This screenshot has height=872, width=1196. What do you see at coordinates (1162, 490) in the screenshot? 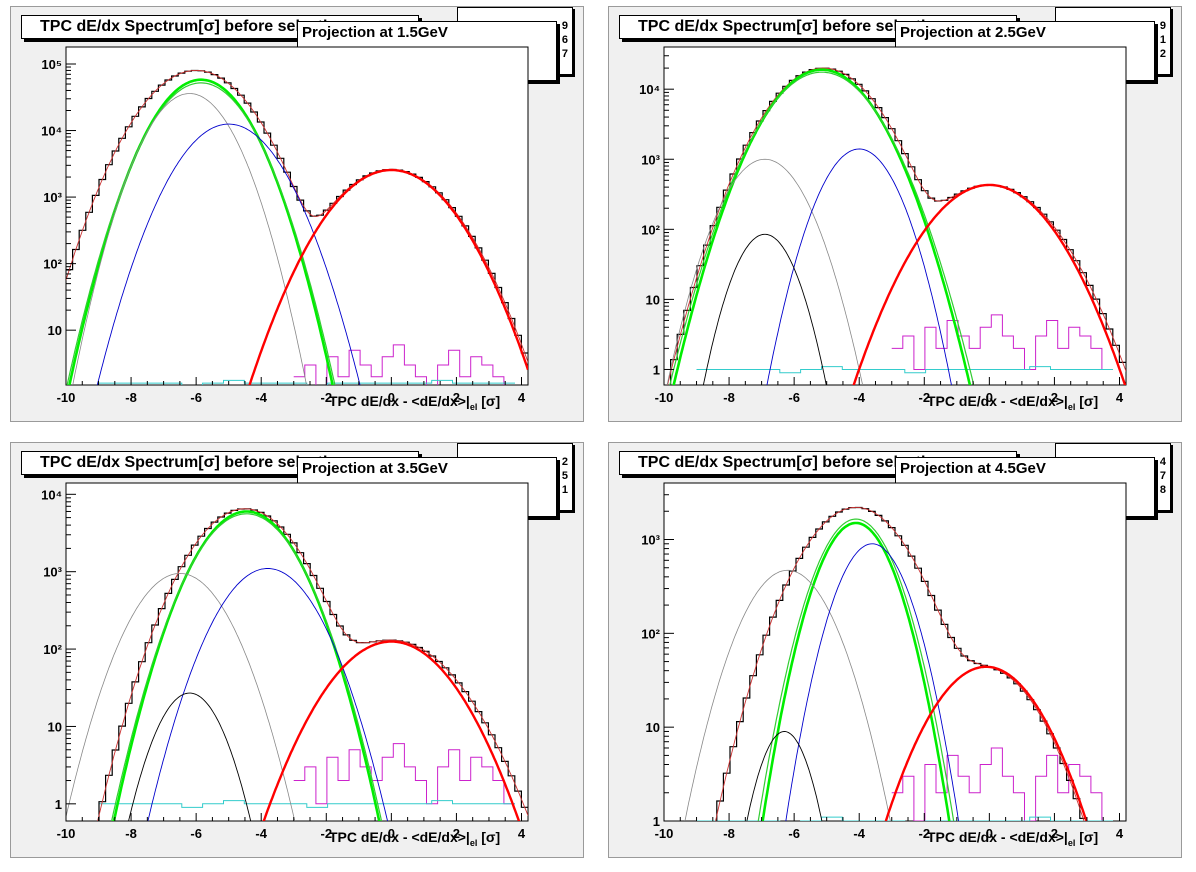
I see `stats-value: 8` at bounding box center [1162, 490].